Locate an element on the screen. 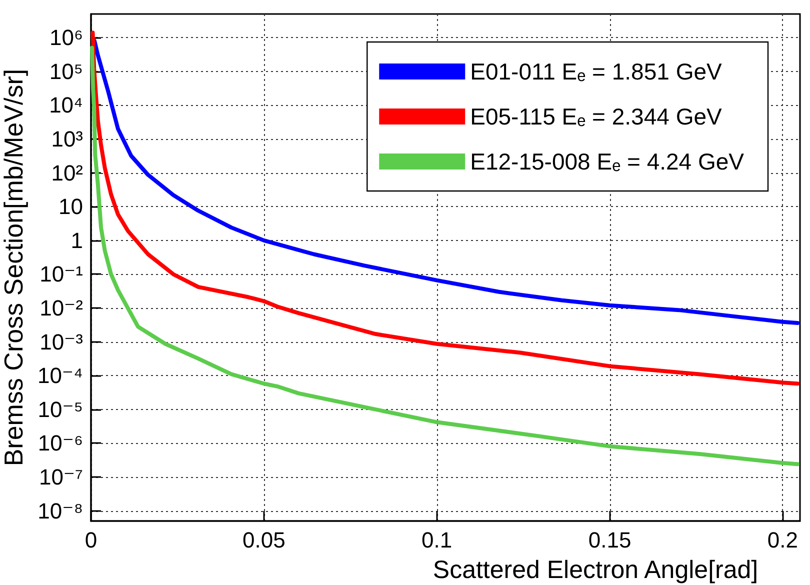 Image resolution: width=810 pixels, height=585 pixels. x-tick-label: 0.15 is located at coordinates (610, 540).